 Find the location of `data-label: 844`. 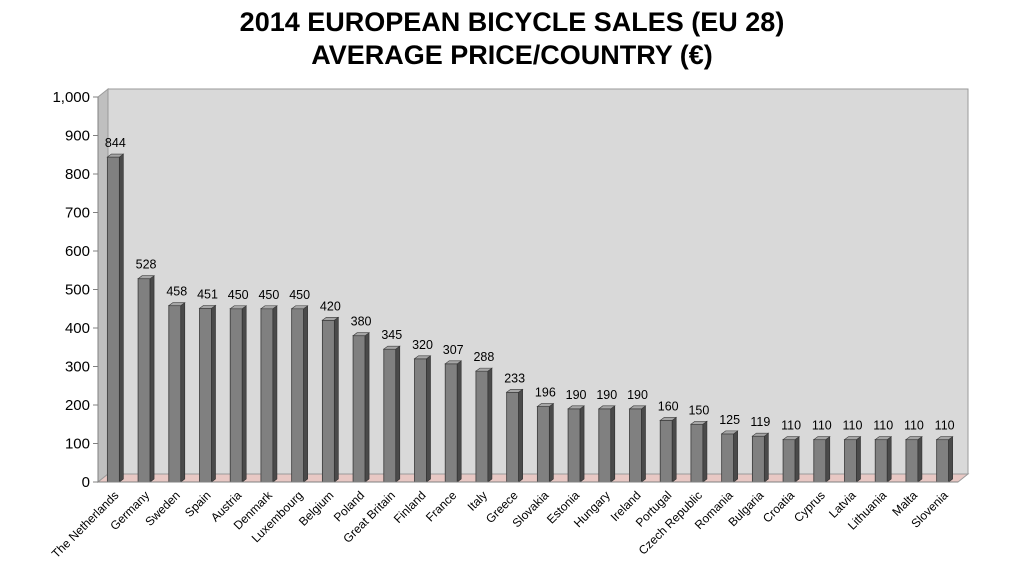

data-label: 844 is located at coordinates (115, 143).